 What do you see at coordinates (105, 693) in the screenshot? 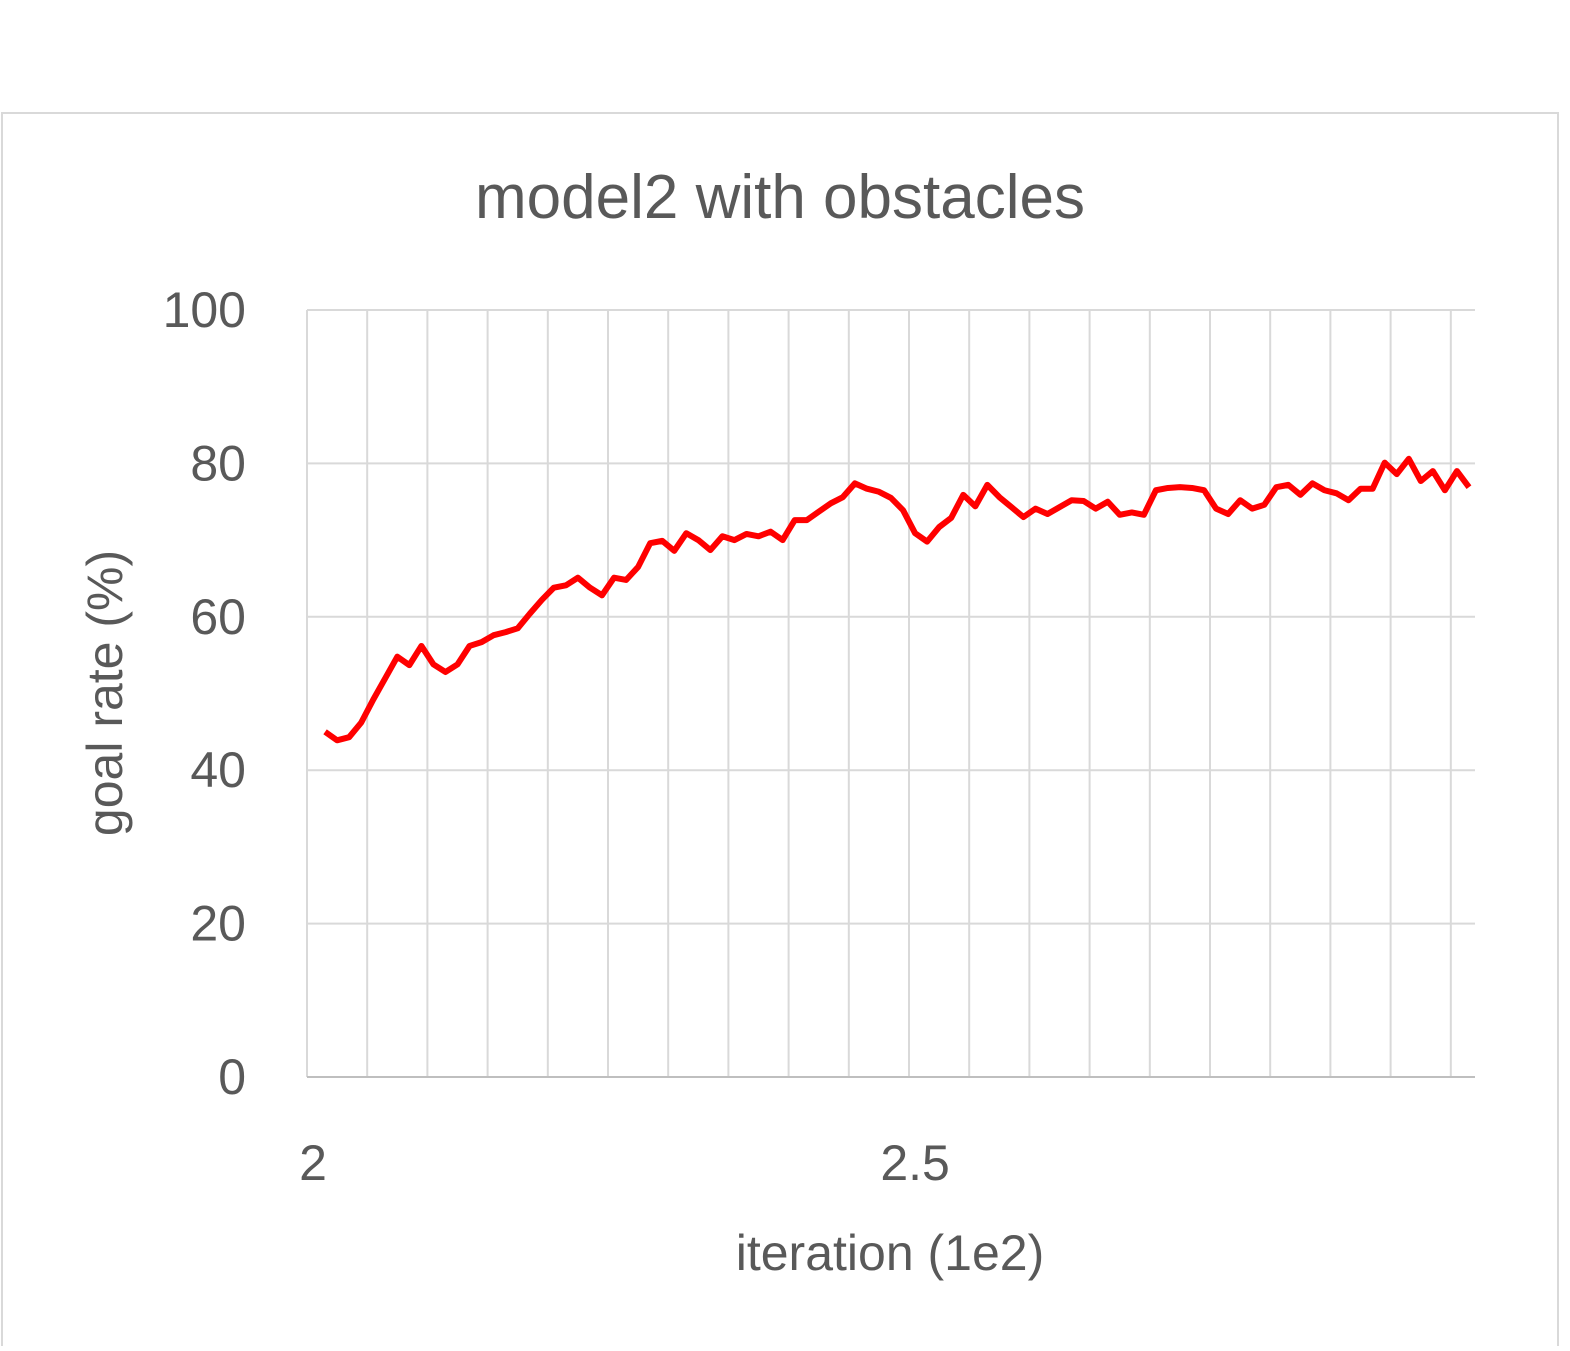
I see `y-axis-title: goal rate (%)` at bounding box center [105, 693].